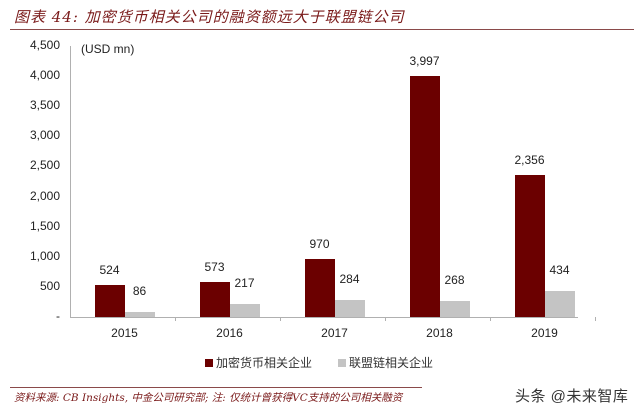 Image resolution: width=640 pixels, height=414 pixels. Describe the element at coordinates (216, 387) in the screenshot. I see `footer-divider` at that location.